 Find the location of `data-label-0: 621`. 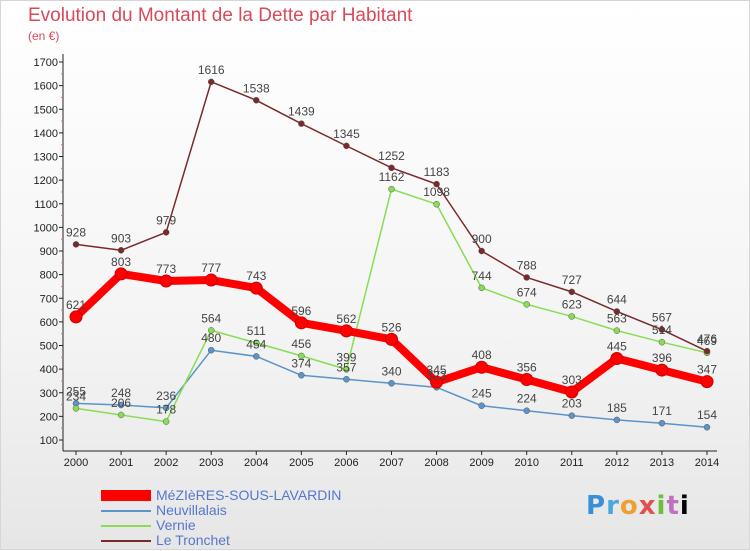

data-label-0: 621 is located at coordinates (76, 305).